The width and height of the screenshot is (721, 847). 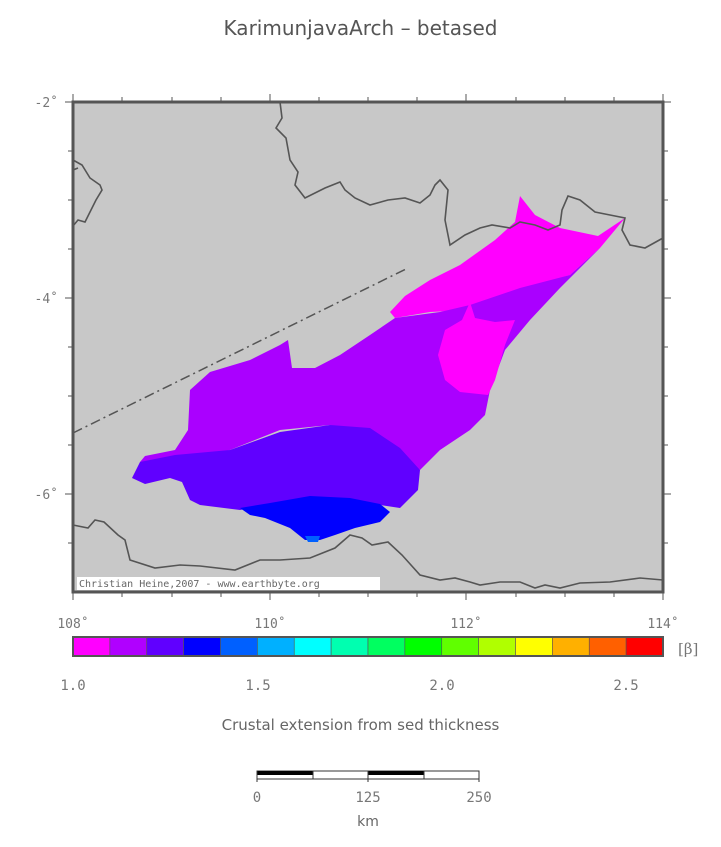 What do you see at coordinates (269, 624) in the screenshot?
I see `lon-label: 110˚` at bounding box center [269, 624].